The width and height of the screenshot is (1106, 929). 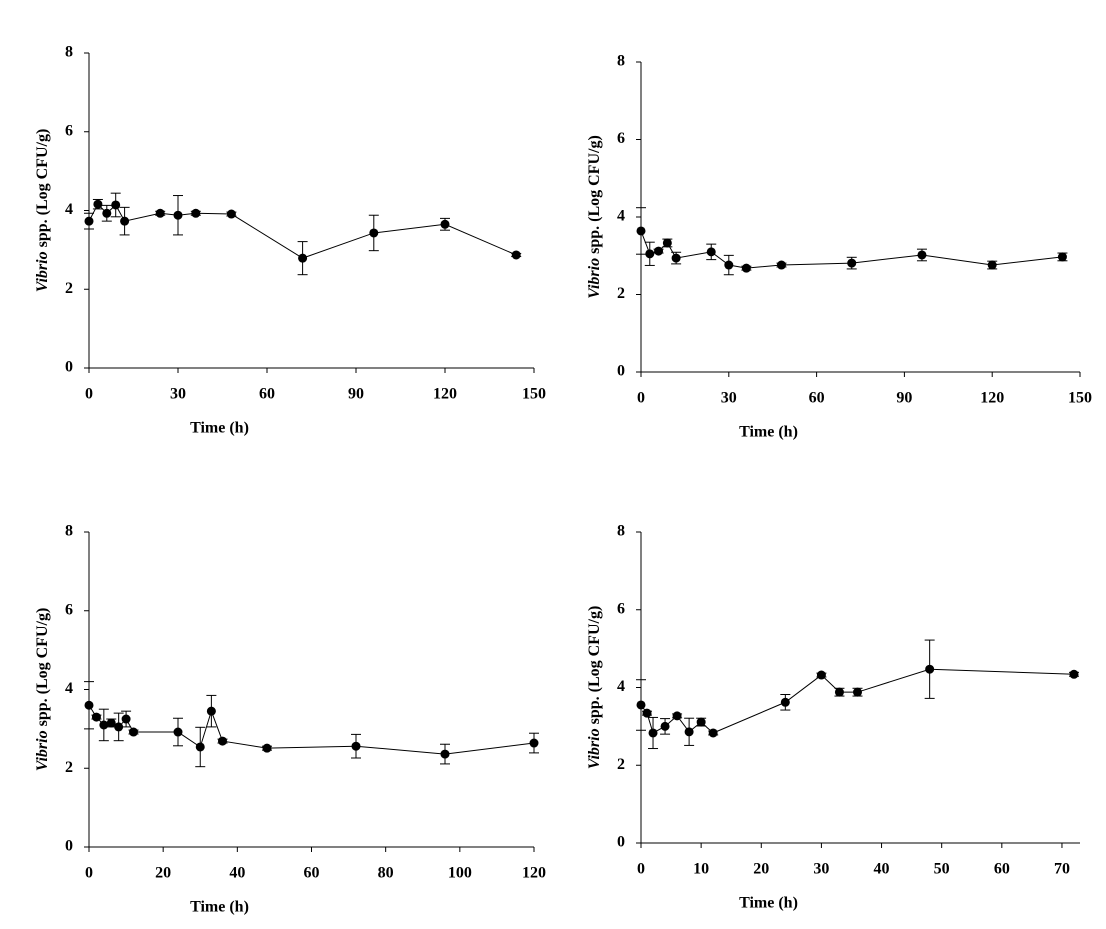 I want to click on x-tick-label: 150, so click(x=1080, y=398).